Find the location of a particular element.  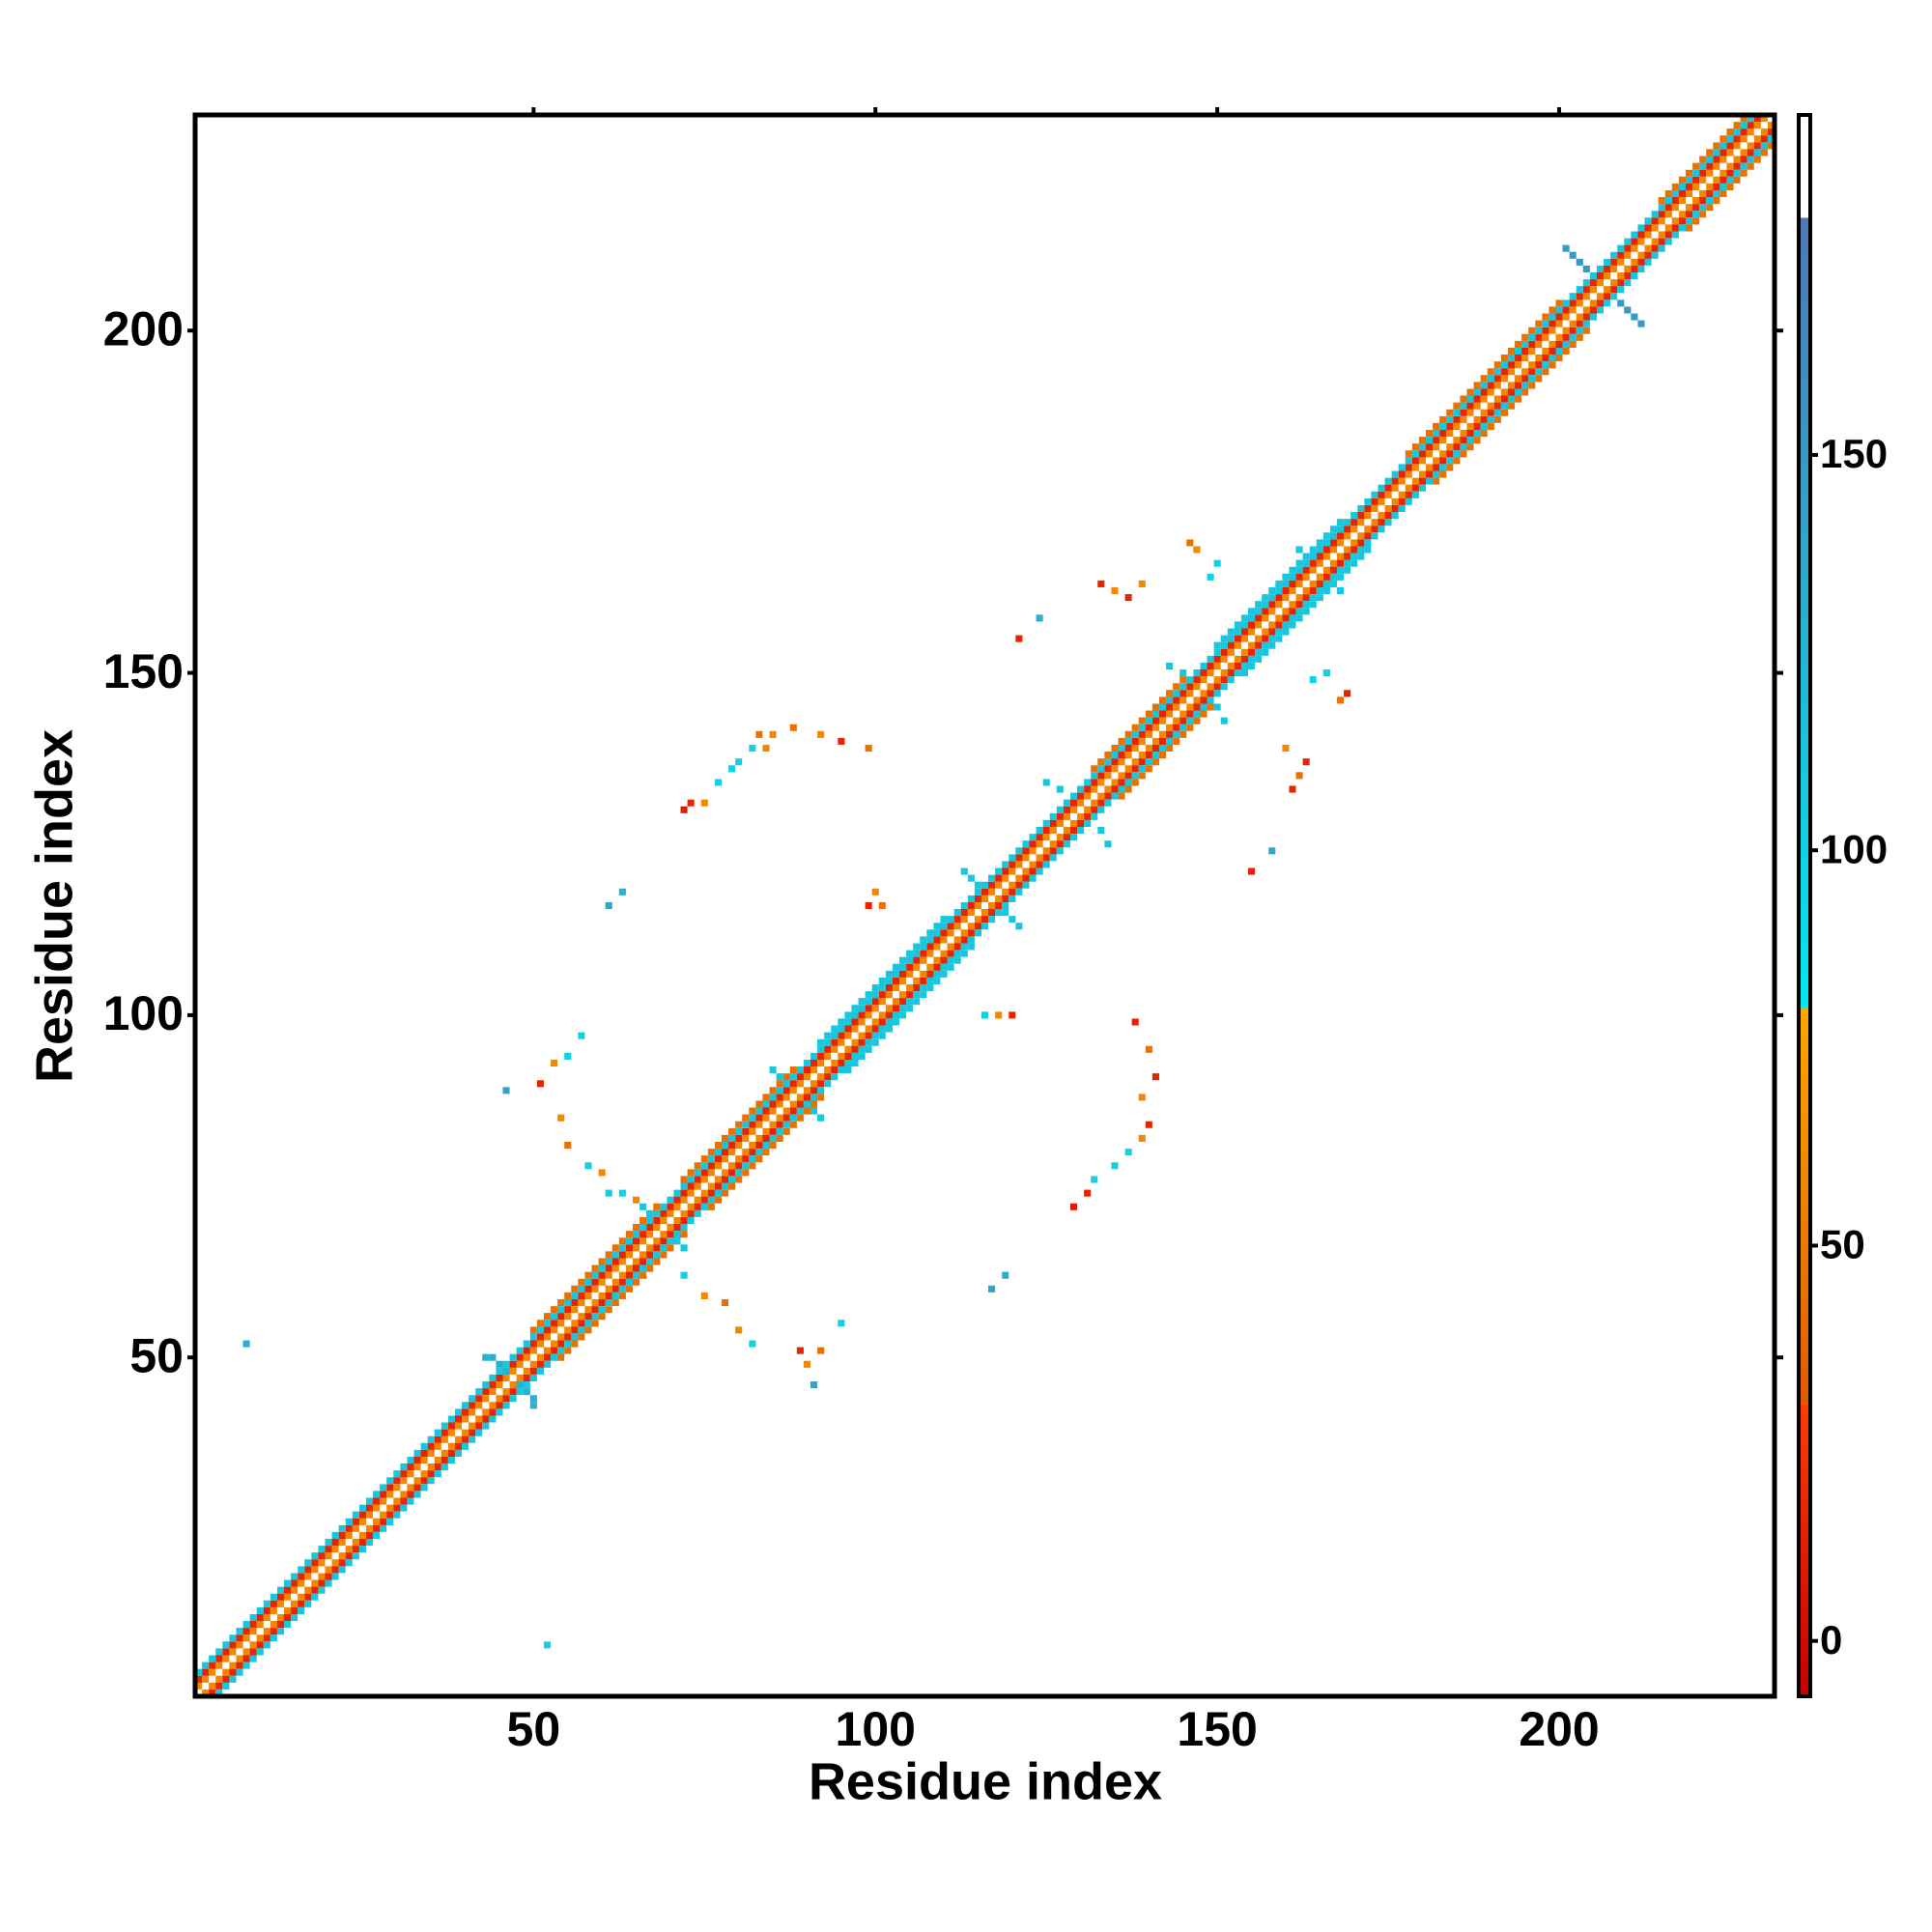

x-tick-label: 50 is located at coordinates (534, 1729).